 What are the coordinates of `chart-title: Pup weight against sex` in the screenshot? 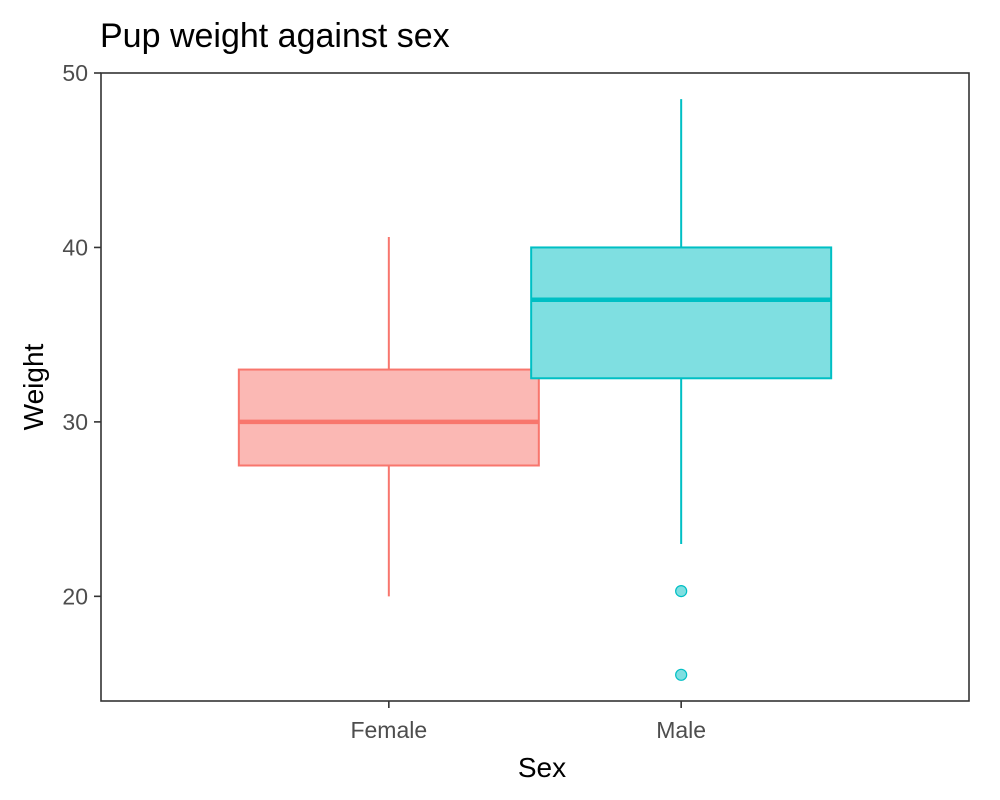 It's located at (275, 36).